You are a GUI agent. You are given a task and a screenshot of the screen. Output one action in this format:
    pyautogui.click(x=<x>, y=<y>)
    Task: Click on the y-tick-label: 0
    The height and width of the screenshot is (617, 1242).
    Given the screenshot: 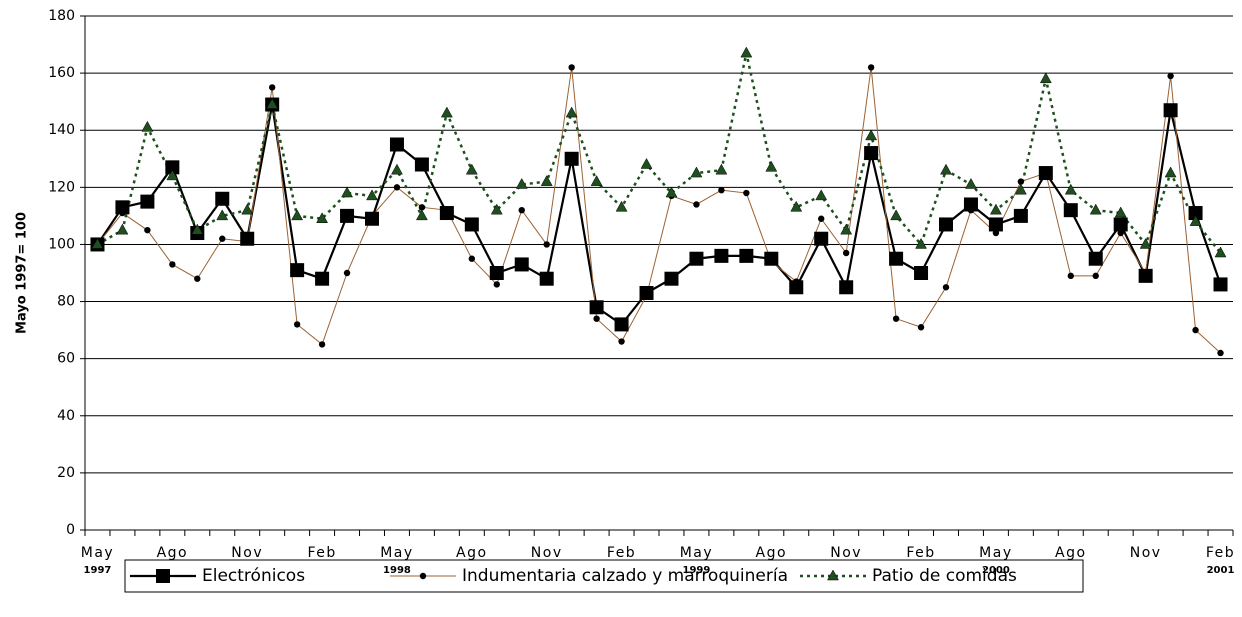 What is the action you would take?
    pyautogui.click(x=70, y=530)
    